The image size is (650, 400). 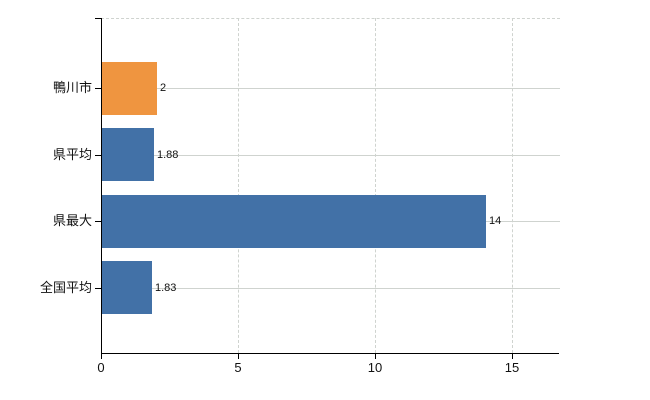 I want to click on x-tick-label: 0, so click(x=101, y=367).